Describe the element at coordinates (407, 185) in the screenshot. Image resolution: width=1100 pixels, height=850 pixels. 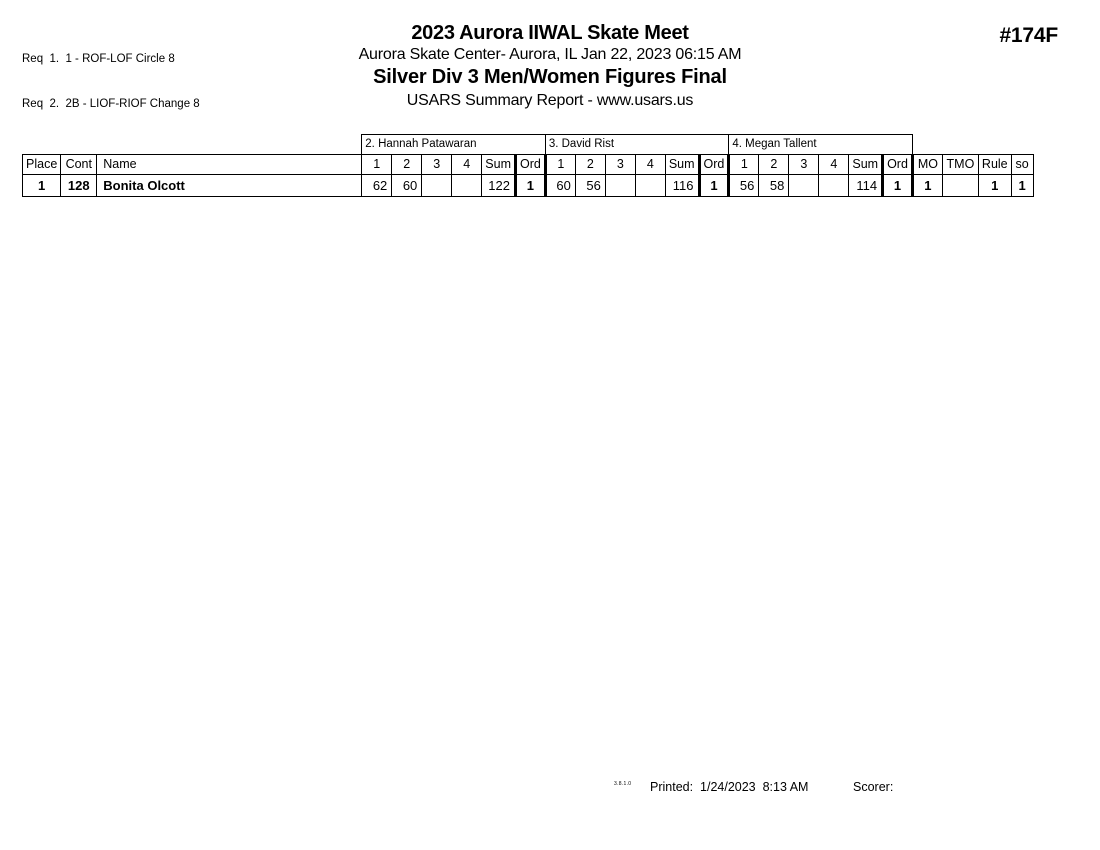
I see `cell-judge2-figure-2: 60` at that location.